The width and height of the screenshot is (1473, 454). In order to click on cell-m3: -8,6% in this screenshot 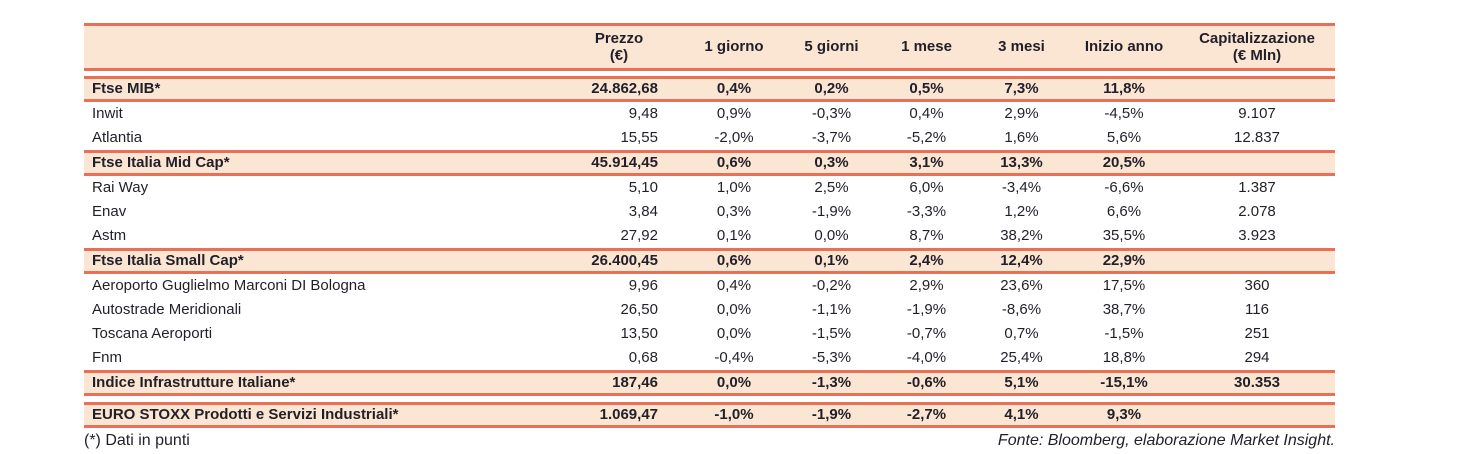, I will do `click(1021, 310)`.